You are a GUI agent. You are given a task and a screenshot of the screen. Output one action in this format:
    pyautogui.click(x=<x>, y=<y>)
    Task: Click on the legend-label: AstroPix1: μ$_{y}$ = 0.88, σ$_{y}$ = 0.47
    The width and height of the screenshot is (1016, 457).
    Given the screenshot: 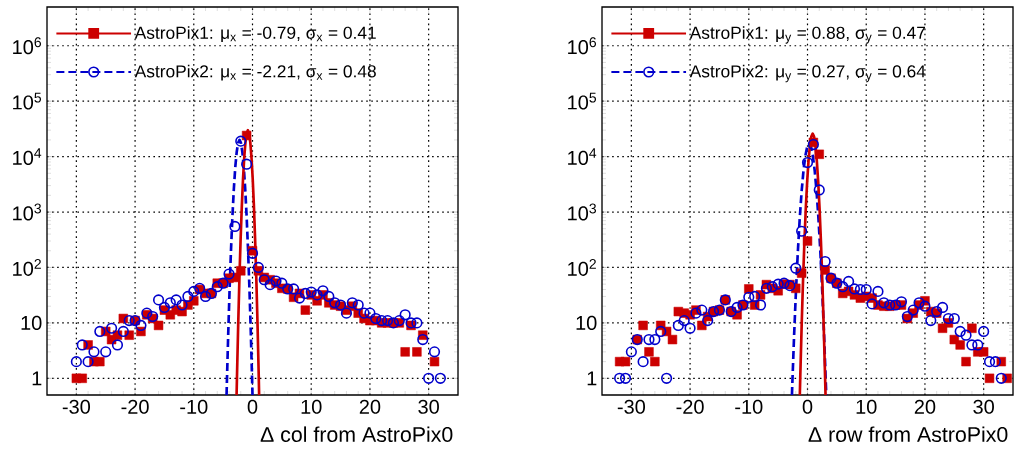 What is the action you would take?
    pyautogui.click(x=807, y=35)
    